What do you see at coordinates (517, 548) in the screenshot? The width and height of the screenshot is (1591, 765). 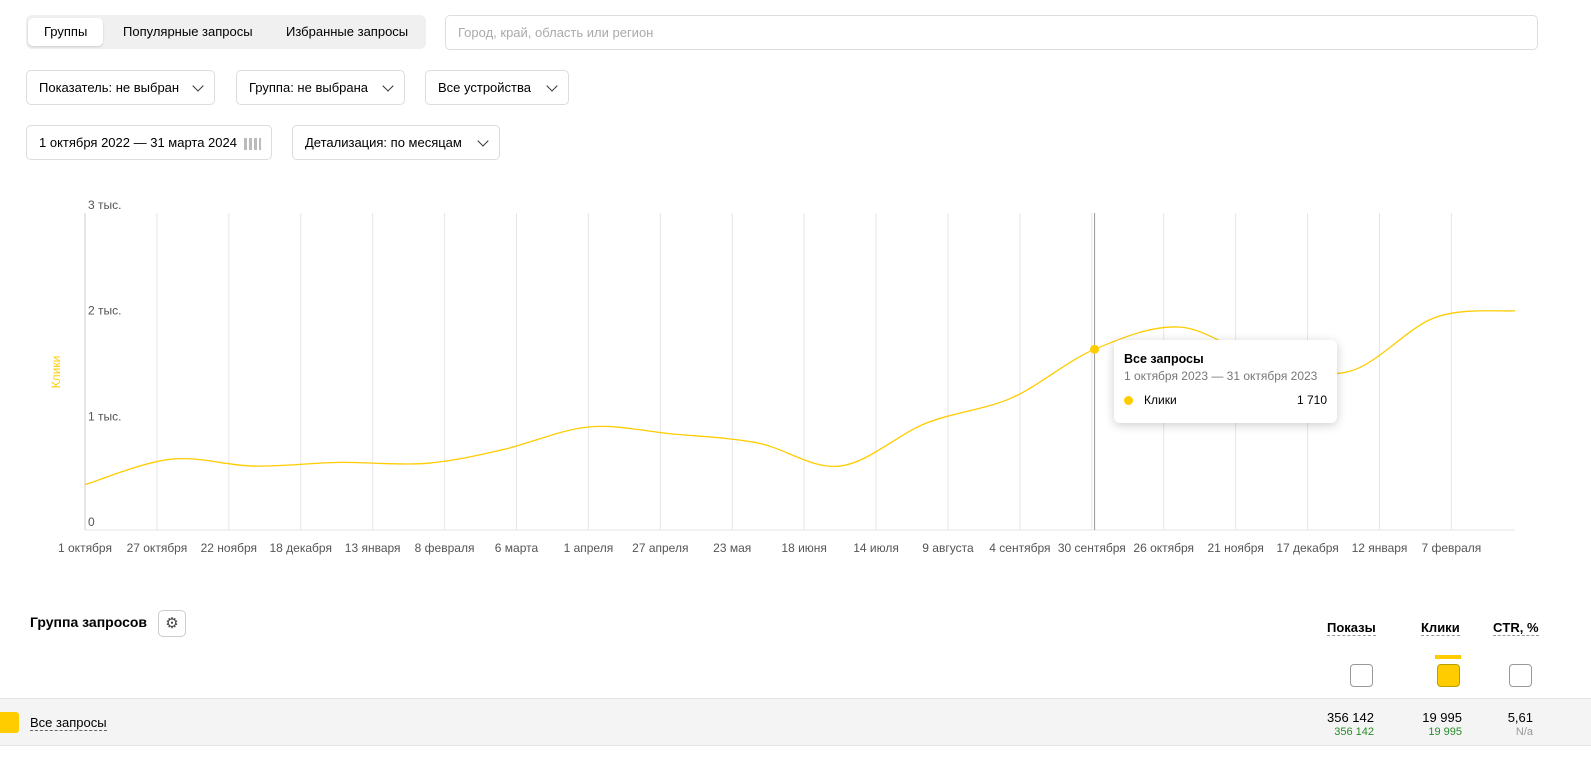 I see `x-tick-label: 6 марта` at bounding box center [517, 548].